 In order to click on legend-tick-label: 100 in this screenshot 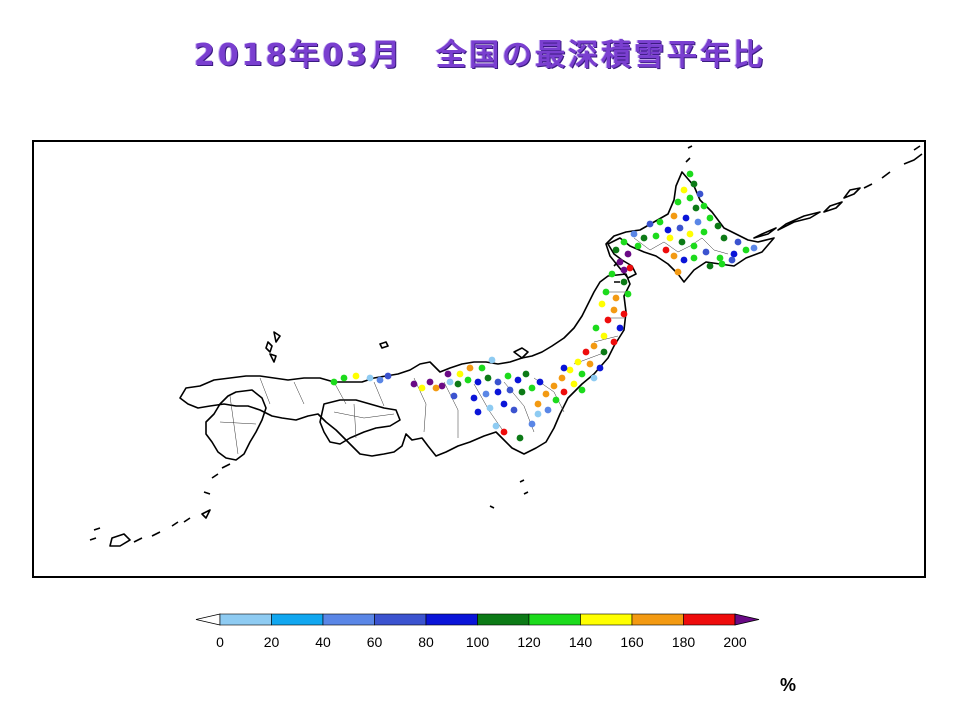, I will do `click(478, 642)`.